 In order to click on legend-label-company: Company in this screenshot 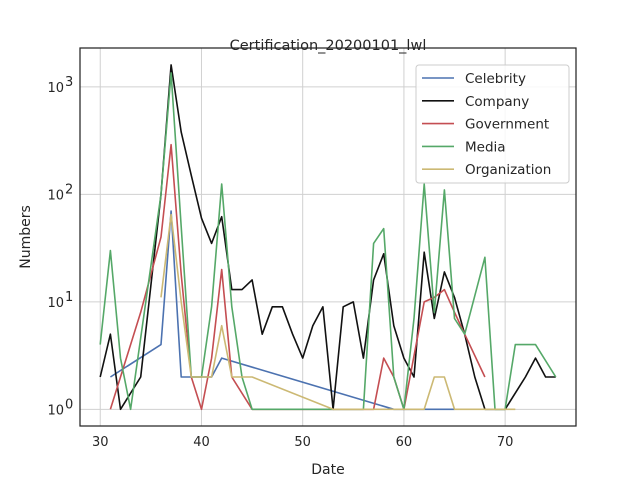, I will do `click(497, 102)`.